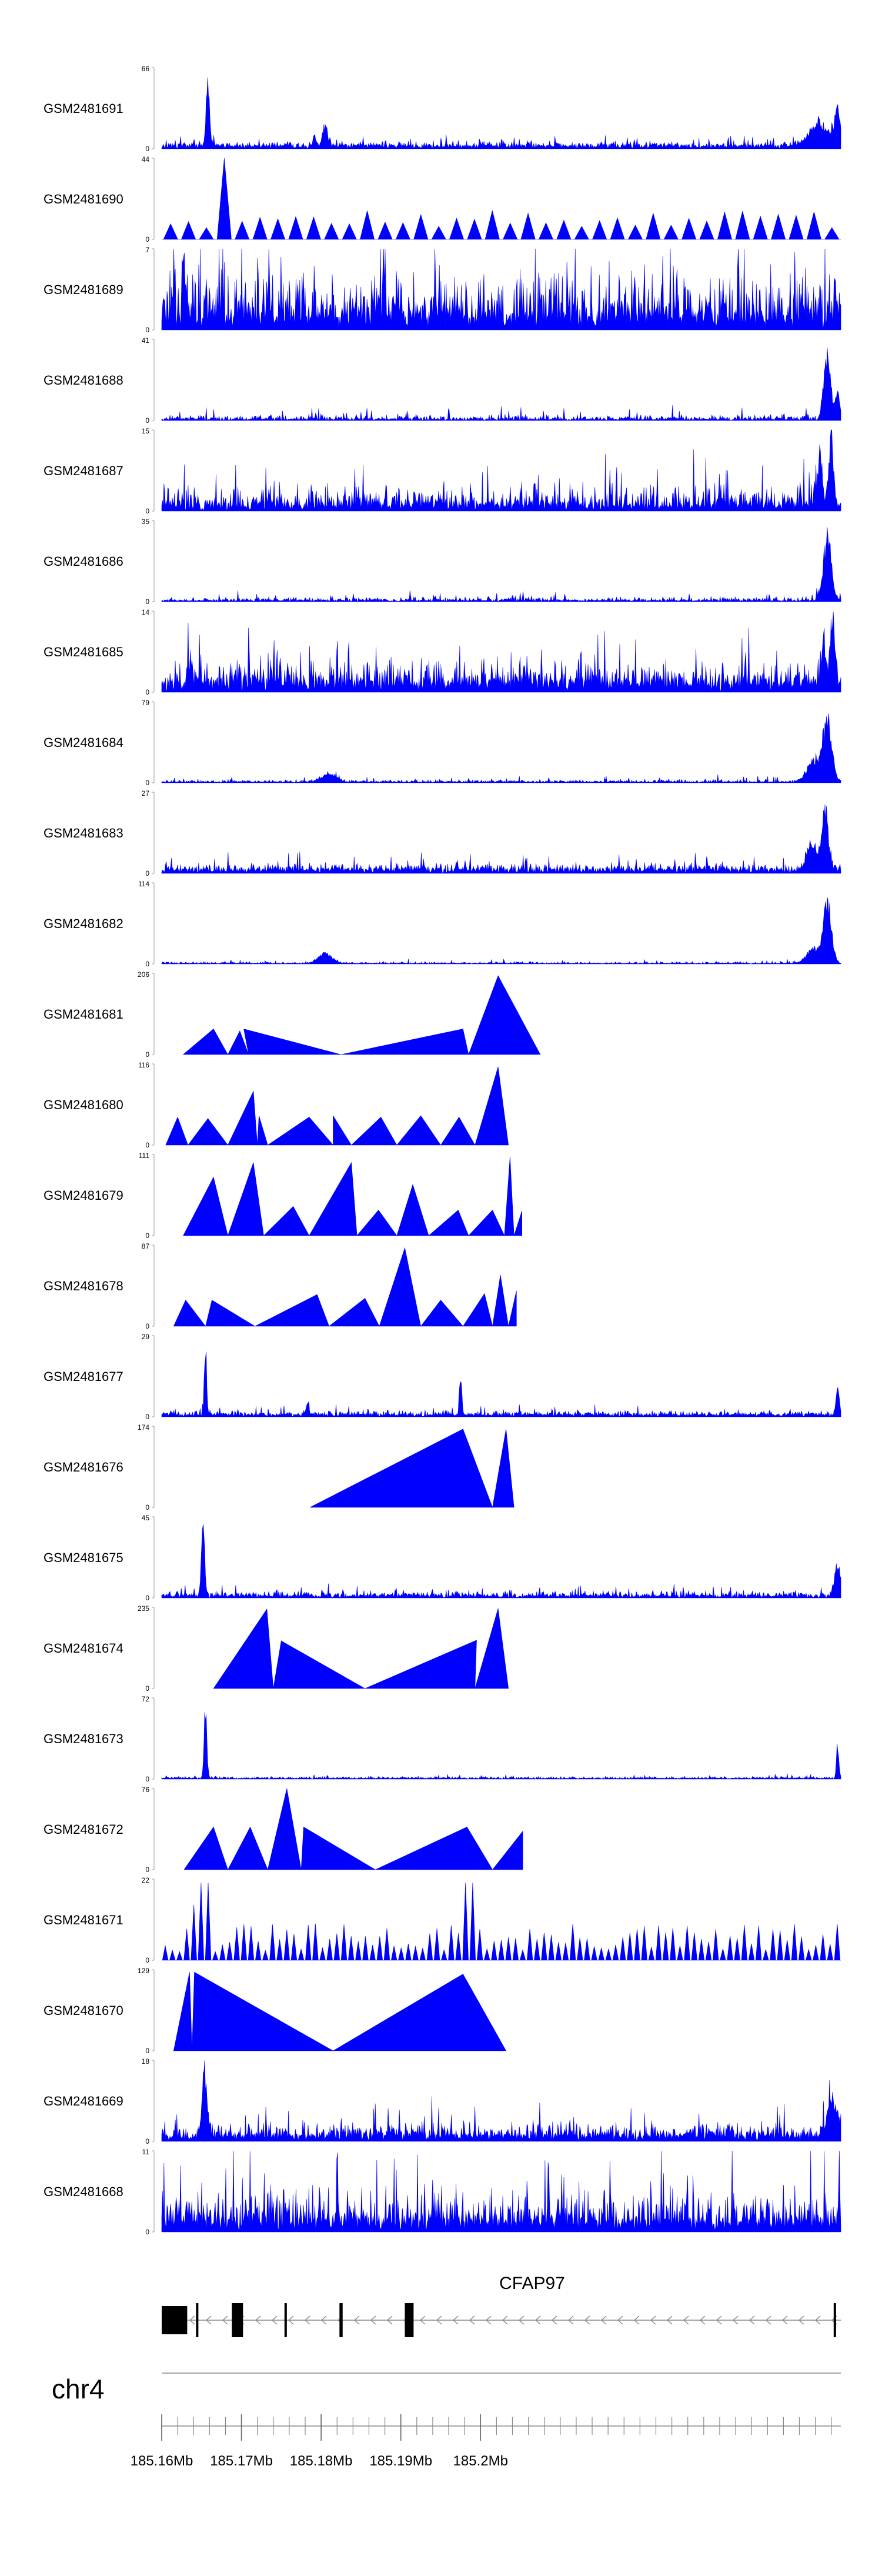  Describe the element at coordinates (345, 1287) in the screenshot. I see `coverage-area-GSM2481678` at that location.